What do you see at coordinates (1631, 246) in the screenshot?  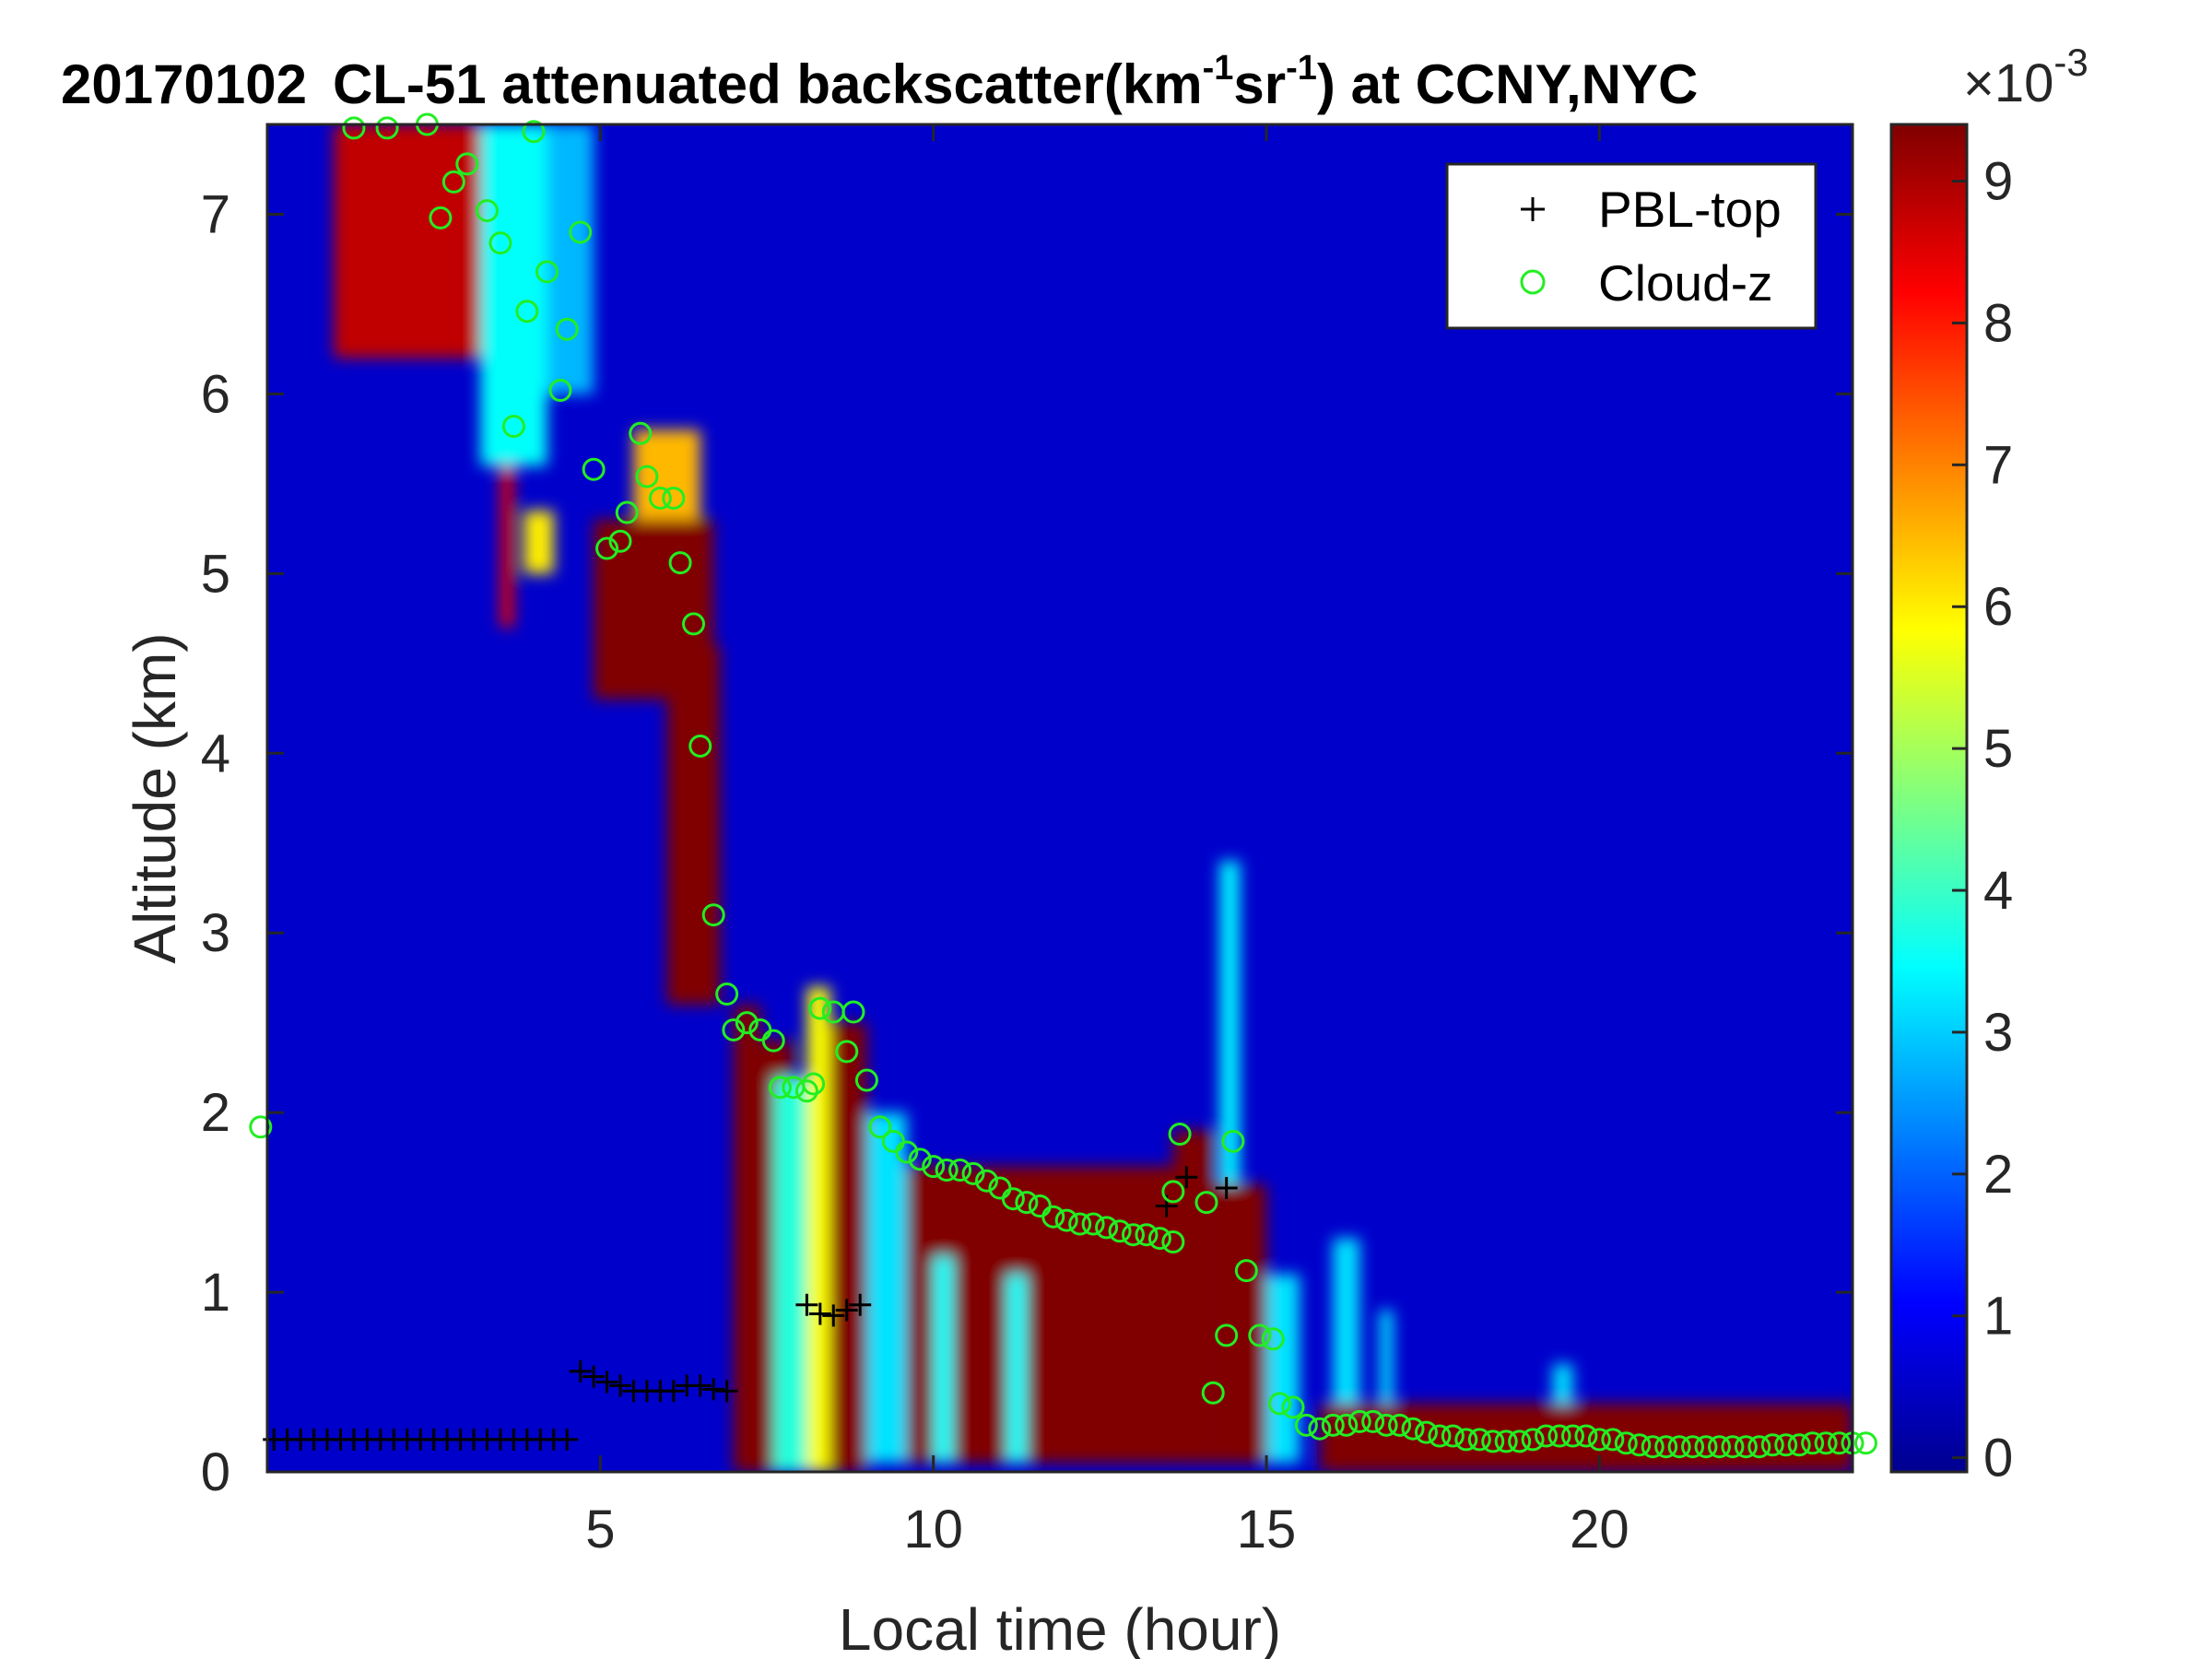 I see `legend-box` at bounding box center [1631, 246].